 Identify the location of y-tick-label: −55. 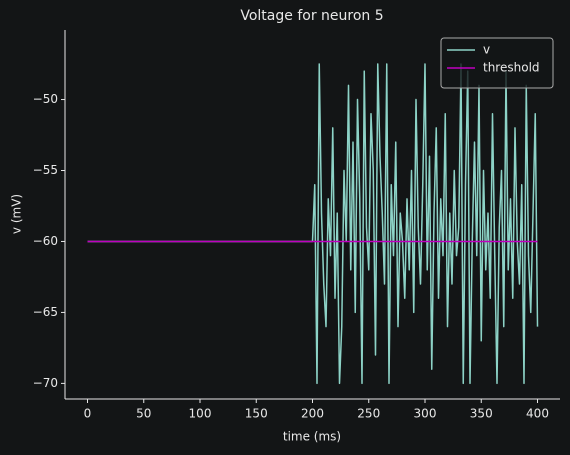
(45, 170).